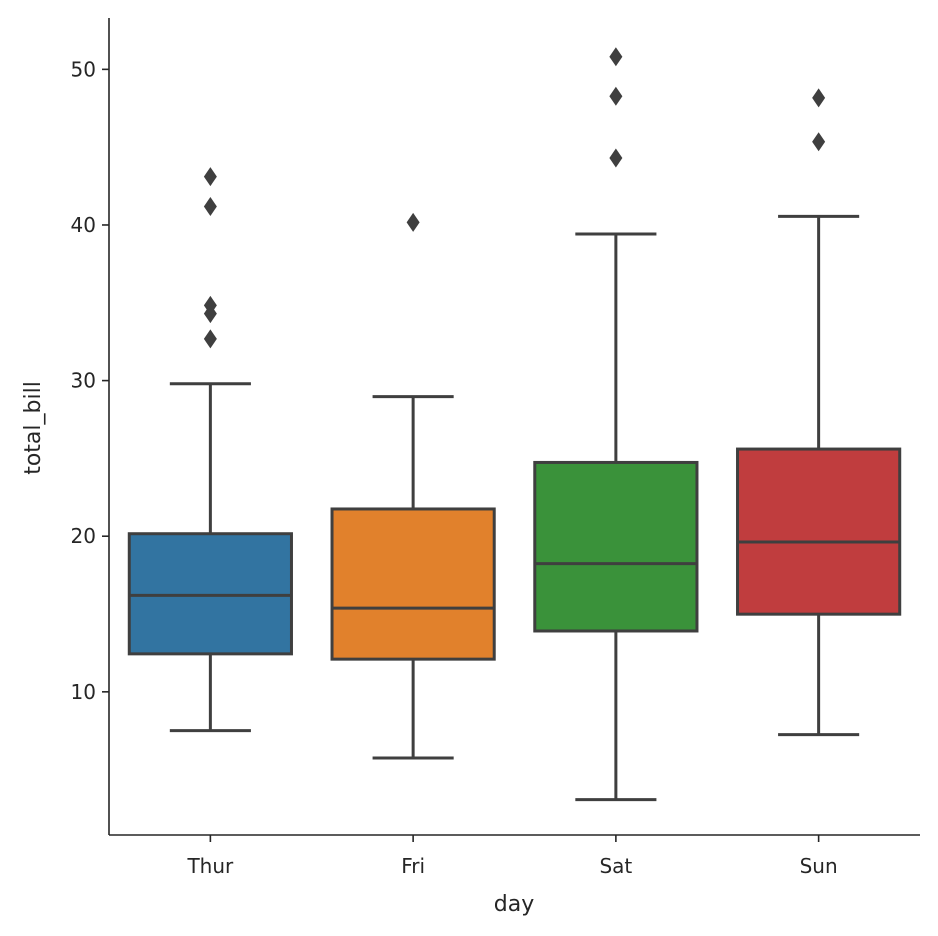 The height and width of the screenshot is (936, 938). Describe the element at coordinates (33, 428) in the screenshot. I see `y-axis-label: total_bill` at that location.